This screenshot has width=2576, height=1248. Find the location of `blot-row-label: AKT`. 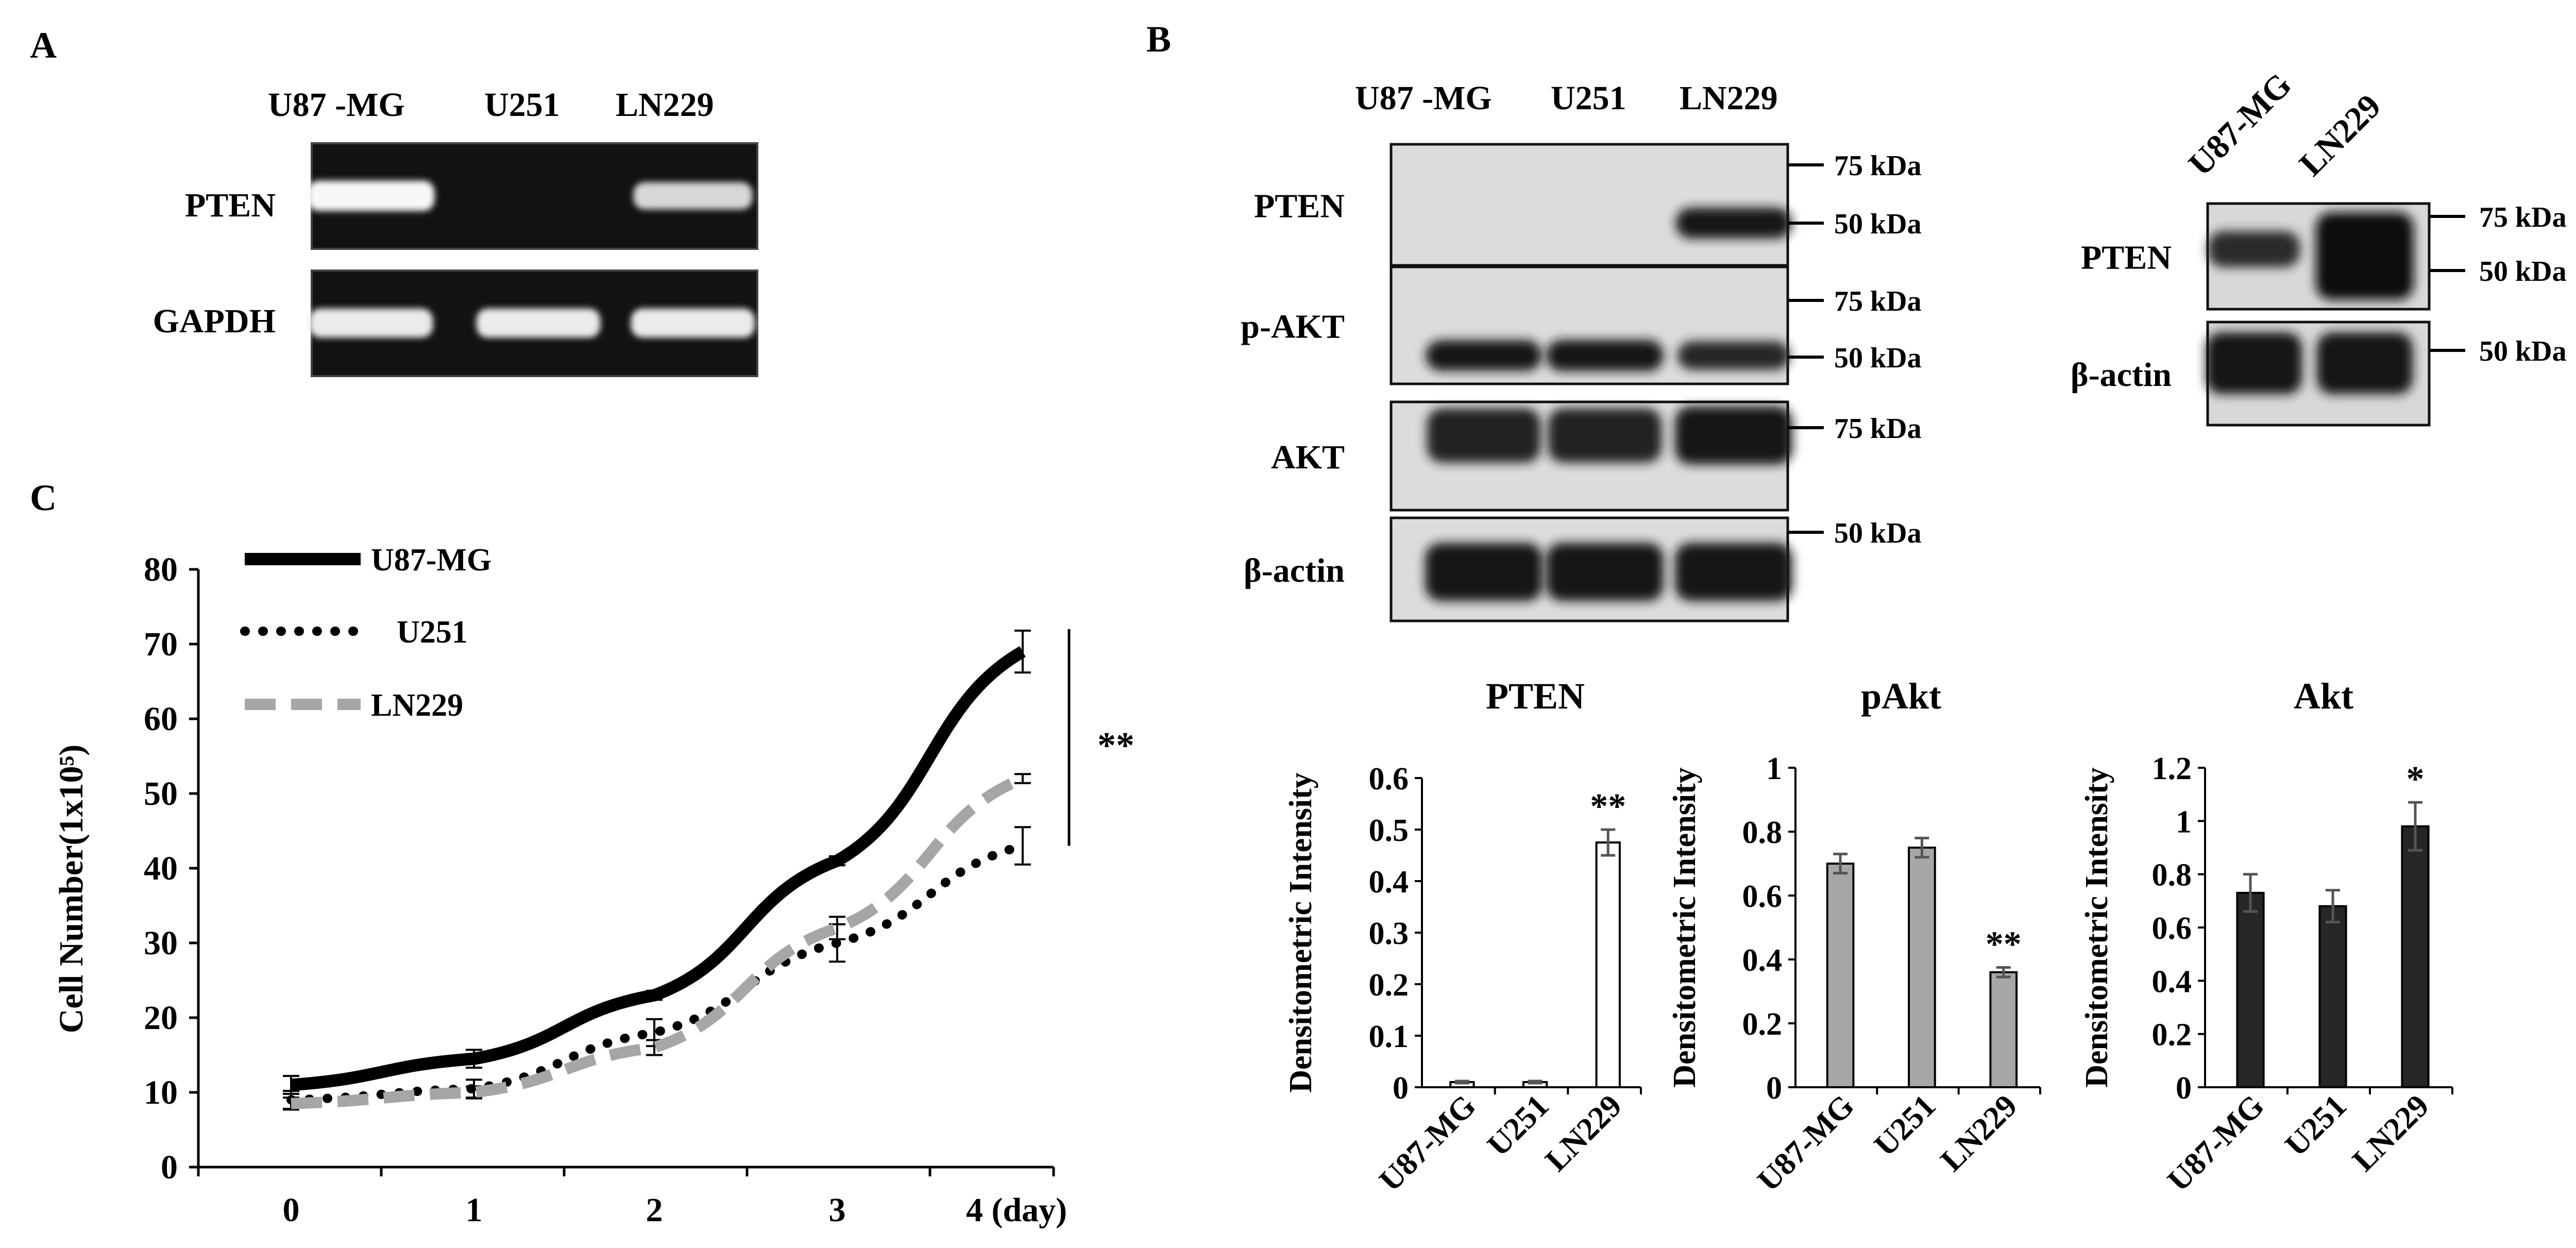

blot-row-label: AKT is located at coordinates (1308, 458).